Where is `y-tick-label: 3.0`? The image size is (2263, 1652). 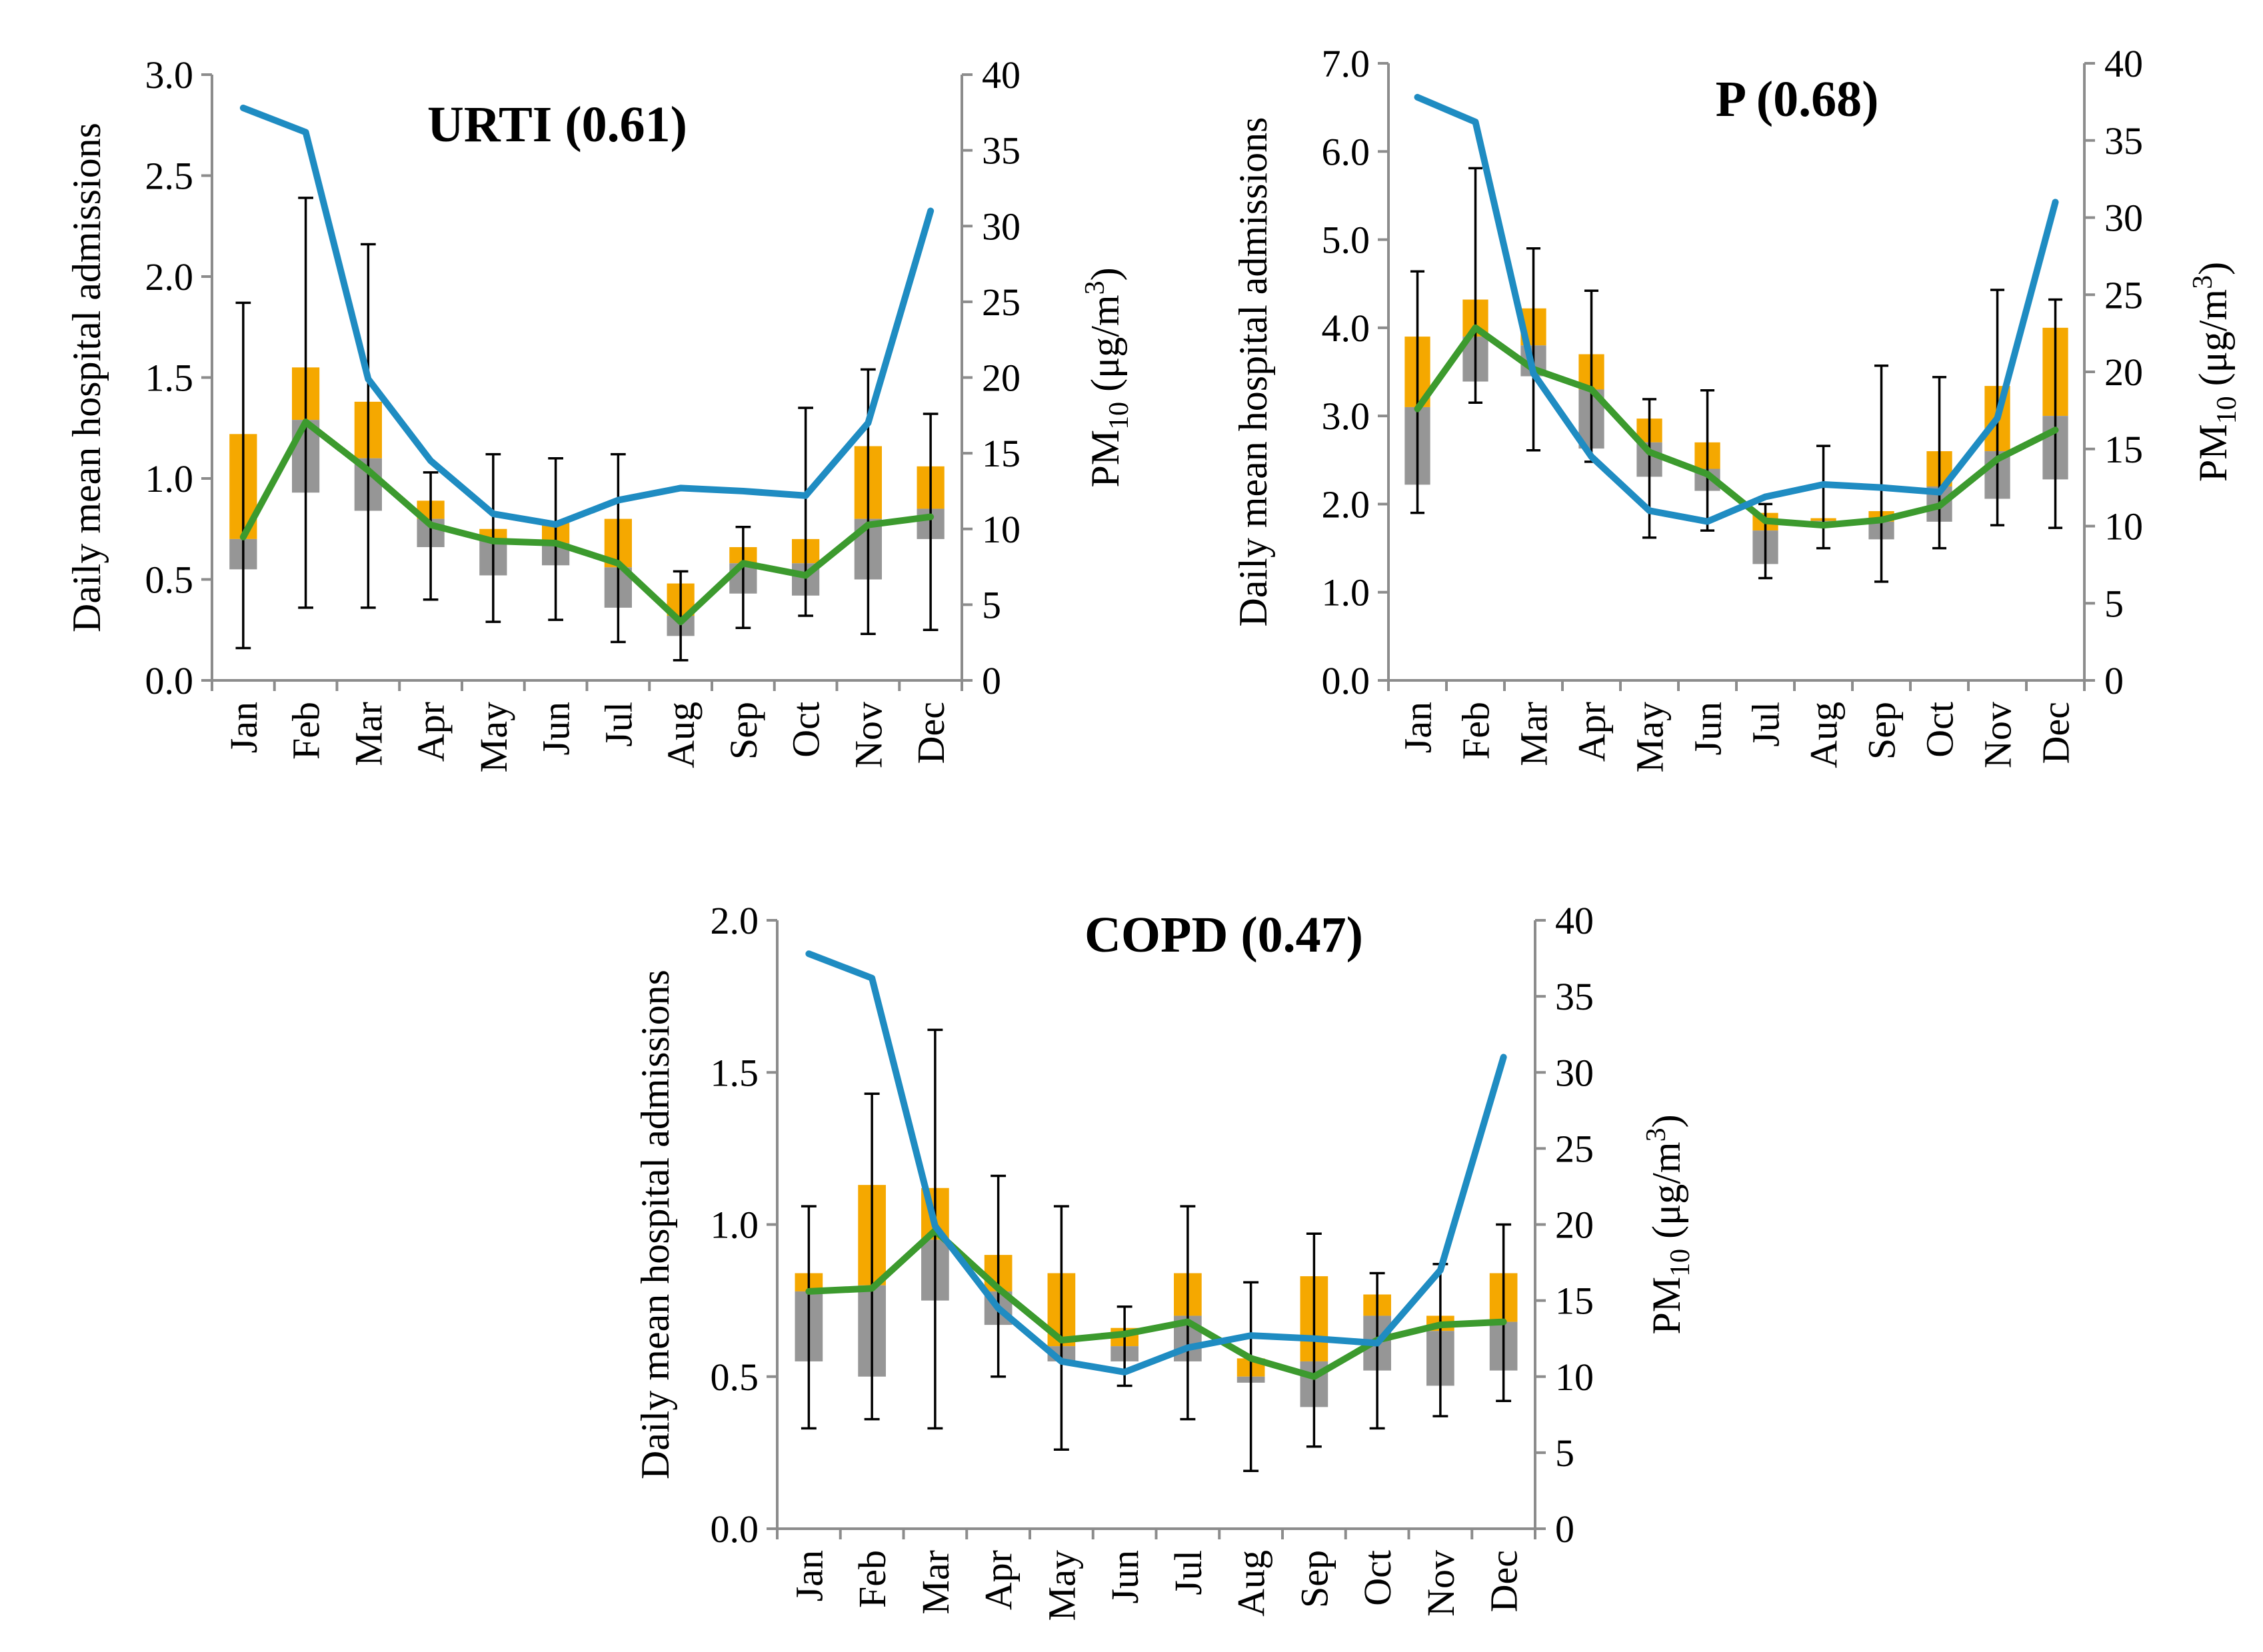
y-tick-label: 3.0 is located at coordinates (1346, 417).